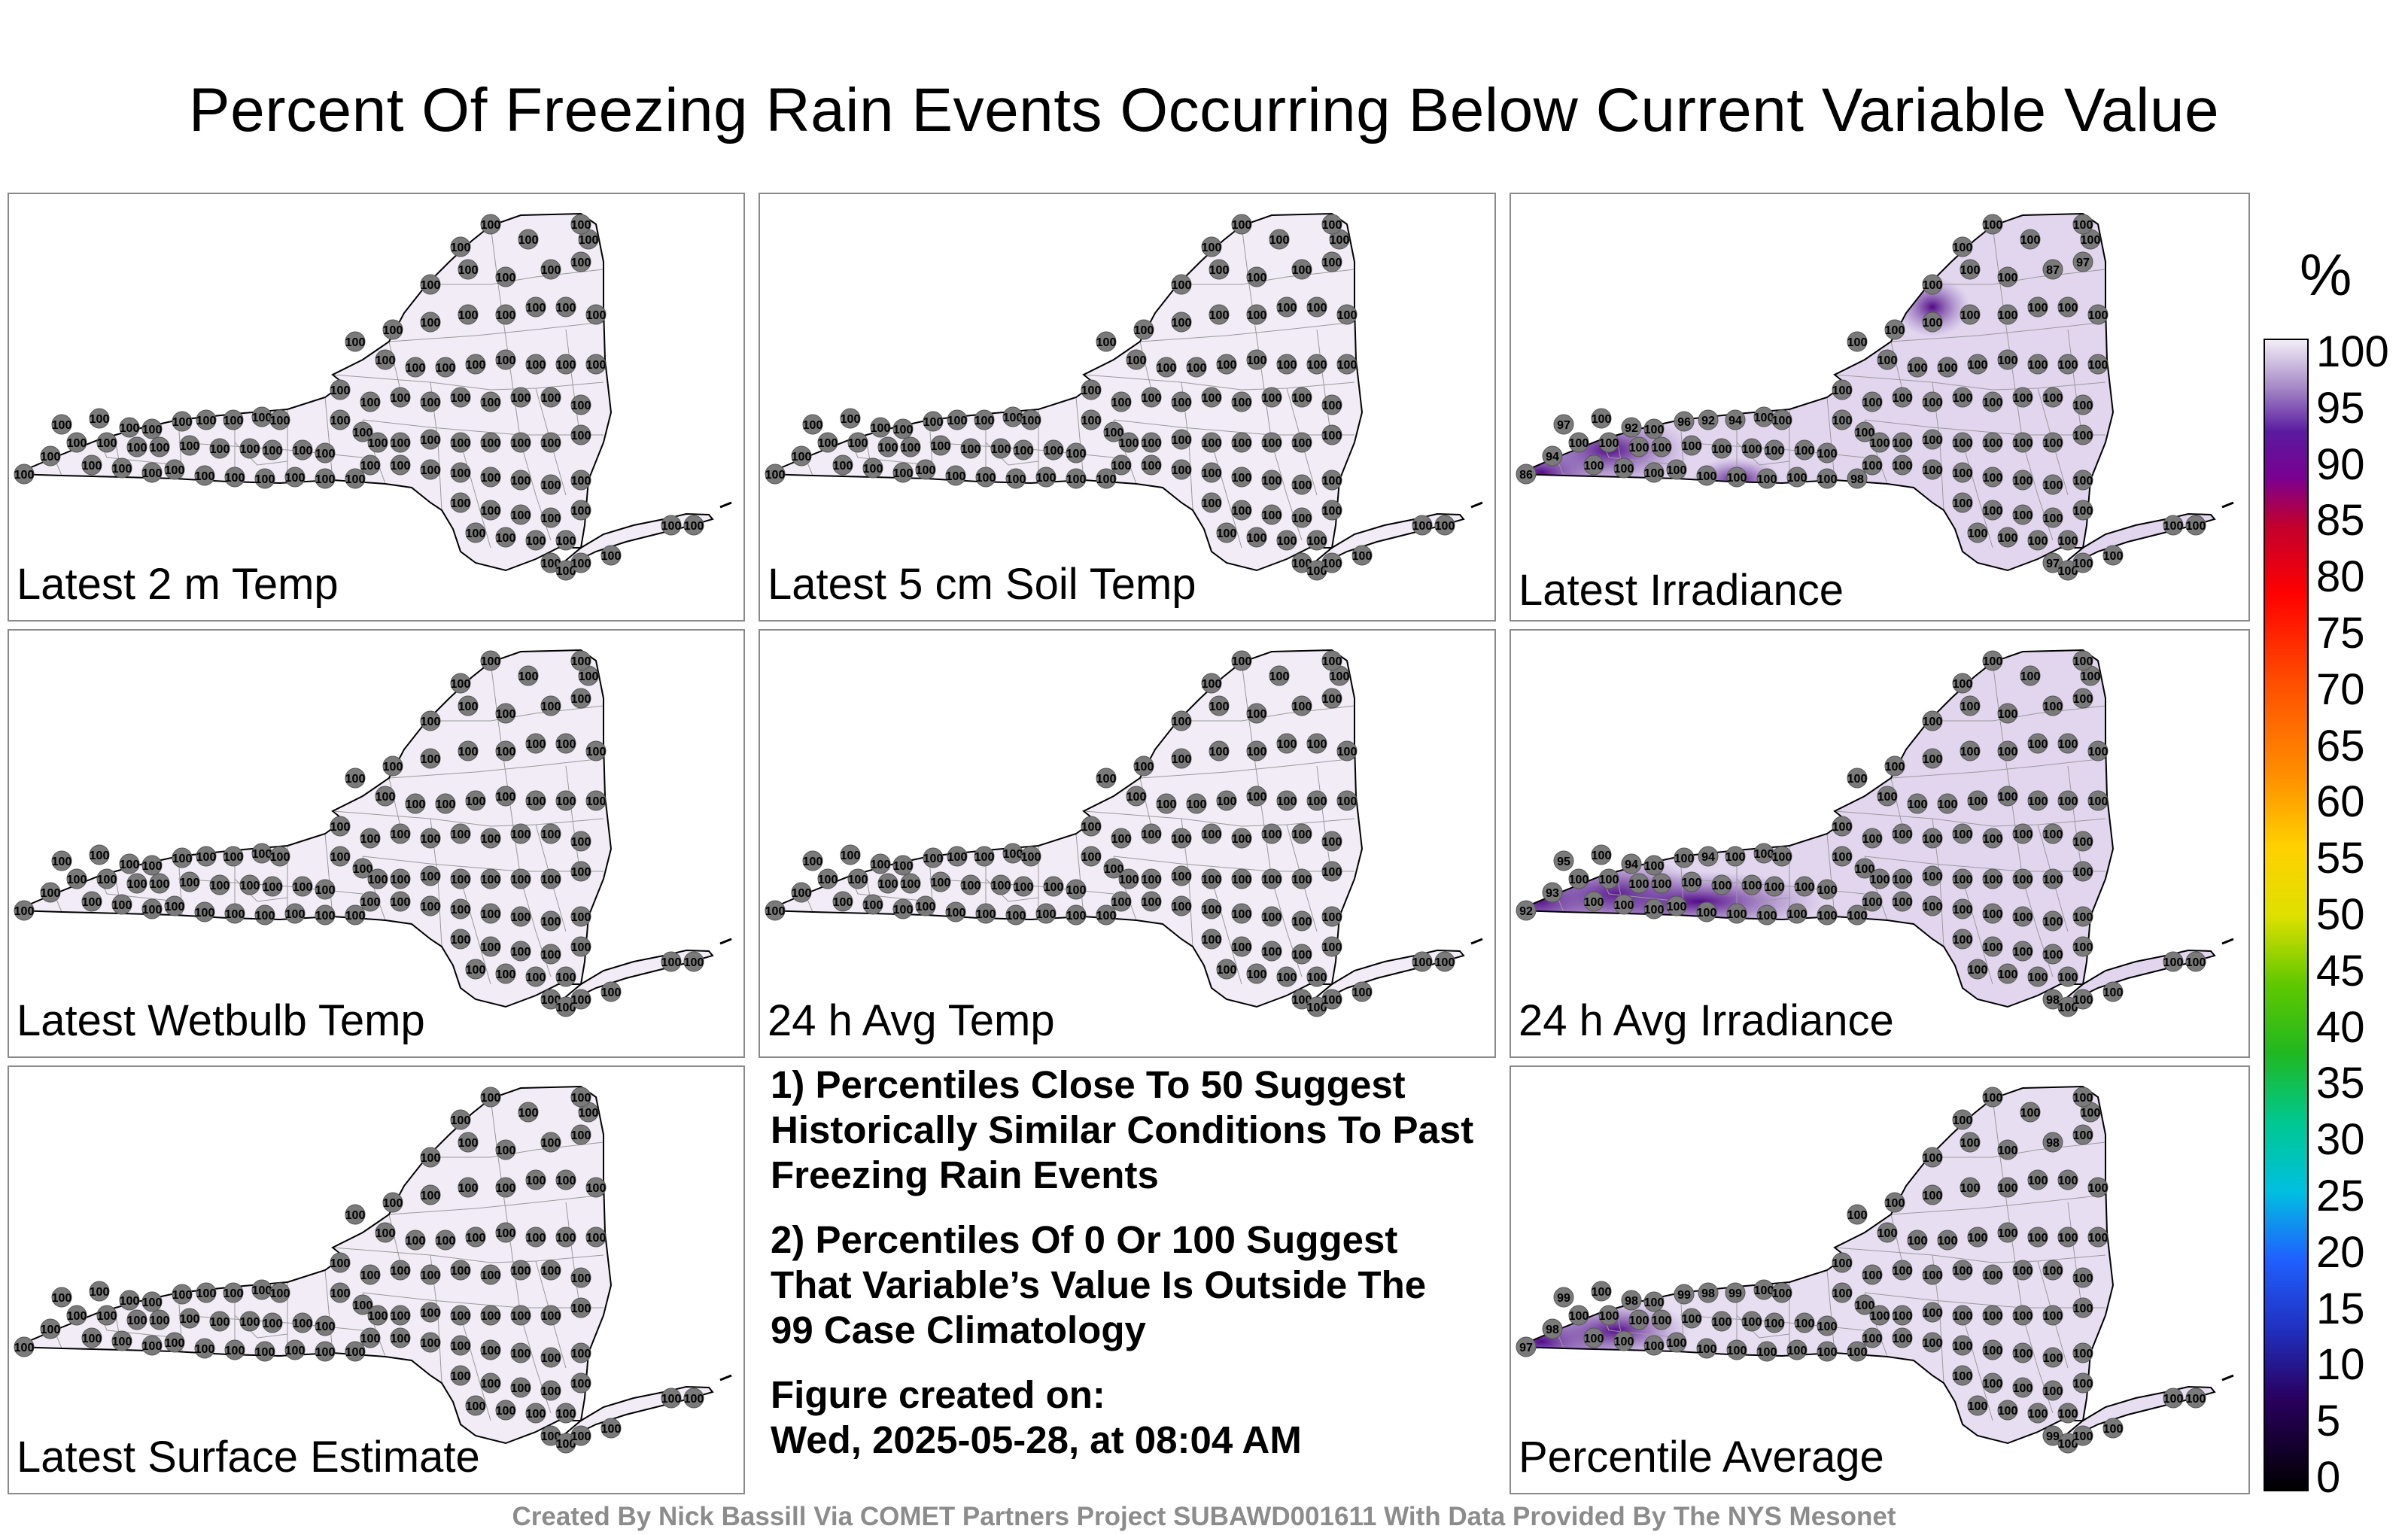 The image size is (2408, 1535). I want to click on station-marker: 87, so click(2052, 269).